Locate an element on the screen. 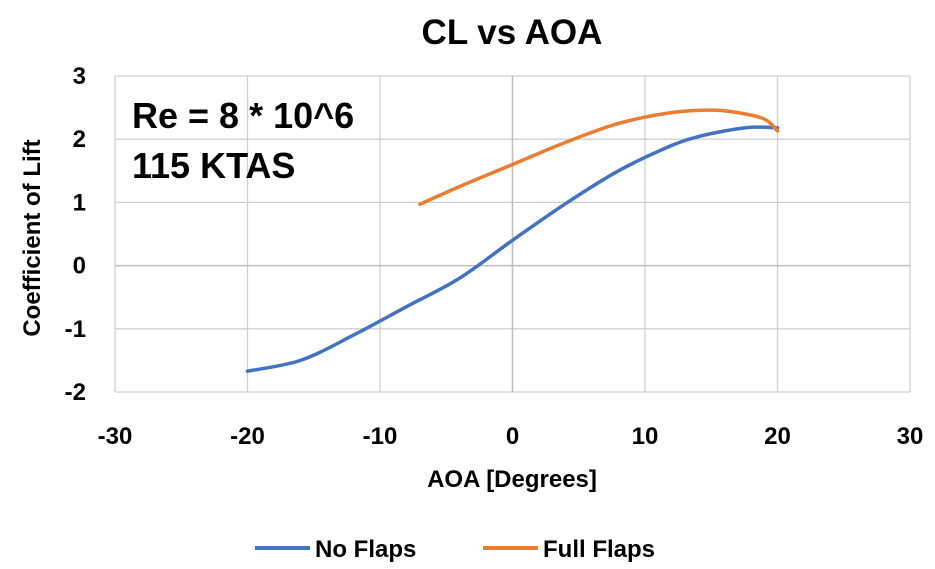  legend-label-no-flaps: No Flaps is located at coordinates (365, 549).